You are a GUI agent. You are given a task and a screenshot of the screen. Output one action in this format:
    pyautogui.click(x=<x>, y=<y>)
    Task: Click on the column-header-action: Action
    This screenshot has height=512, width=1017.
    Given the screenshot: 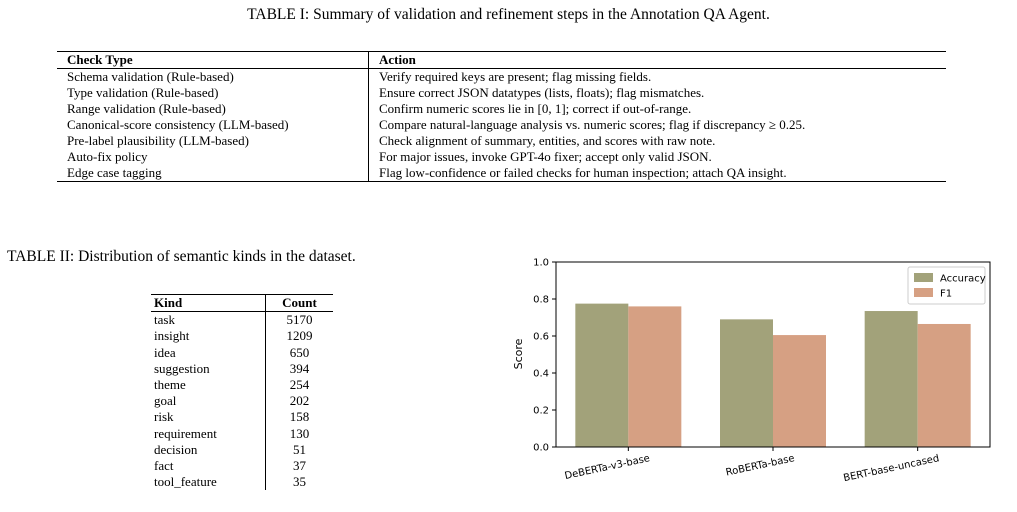 What is the action you would take?
    pyautogui.click(x=657, y=60)
    